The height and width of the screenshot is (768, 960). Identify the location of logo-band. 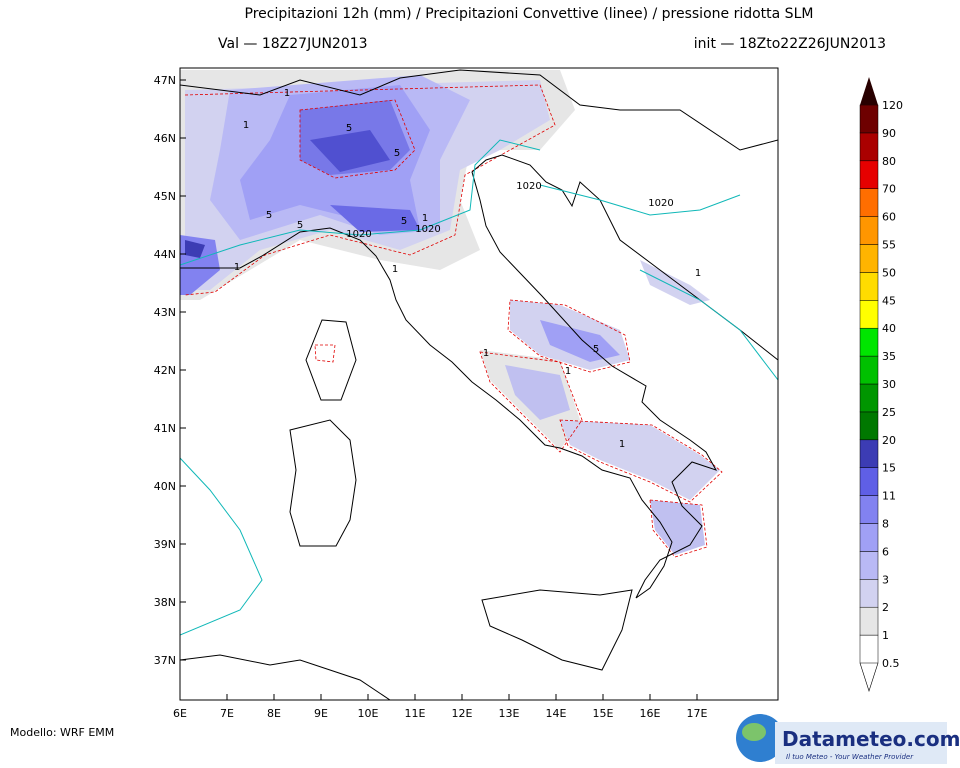
(861, 743).